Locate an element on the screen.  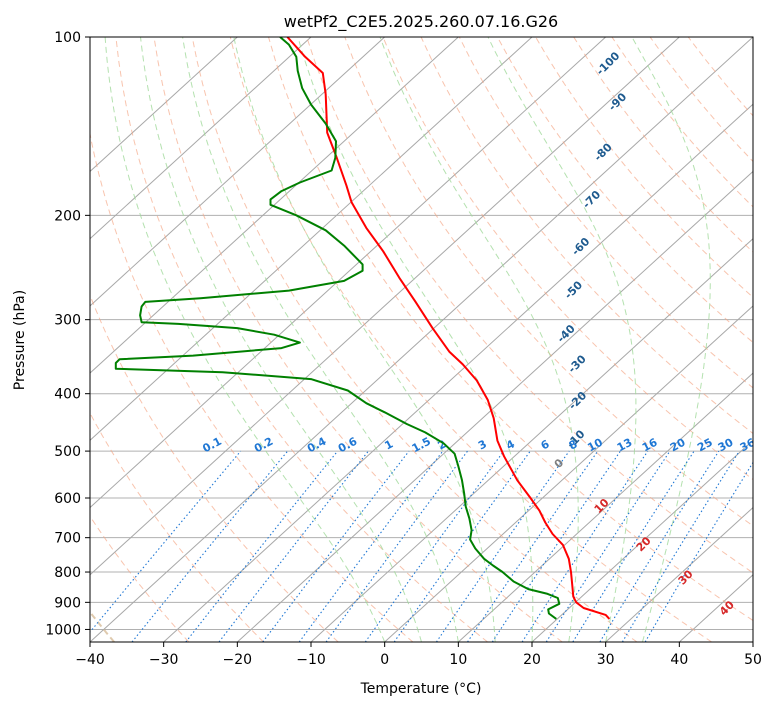
x-tick-label: 40 is located at coordinates (679, 660).